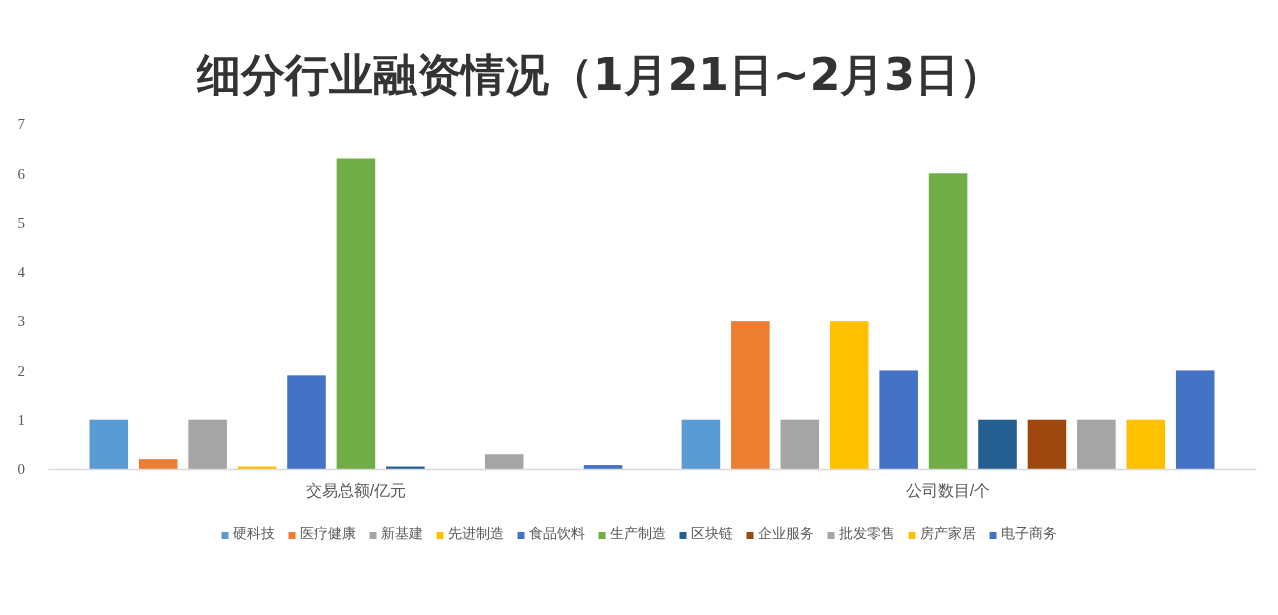 Image resolution: width=1278 pixels, height=615 pixels. What do you see at coordinates (253, 533) in the screenshot?
I see `legend-label: 硬科技` at bounding box center [253, 533].